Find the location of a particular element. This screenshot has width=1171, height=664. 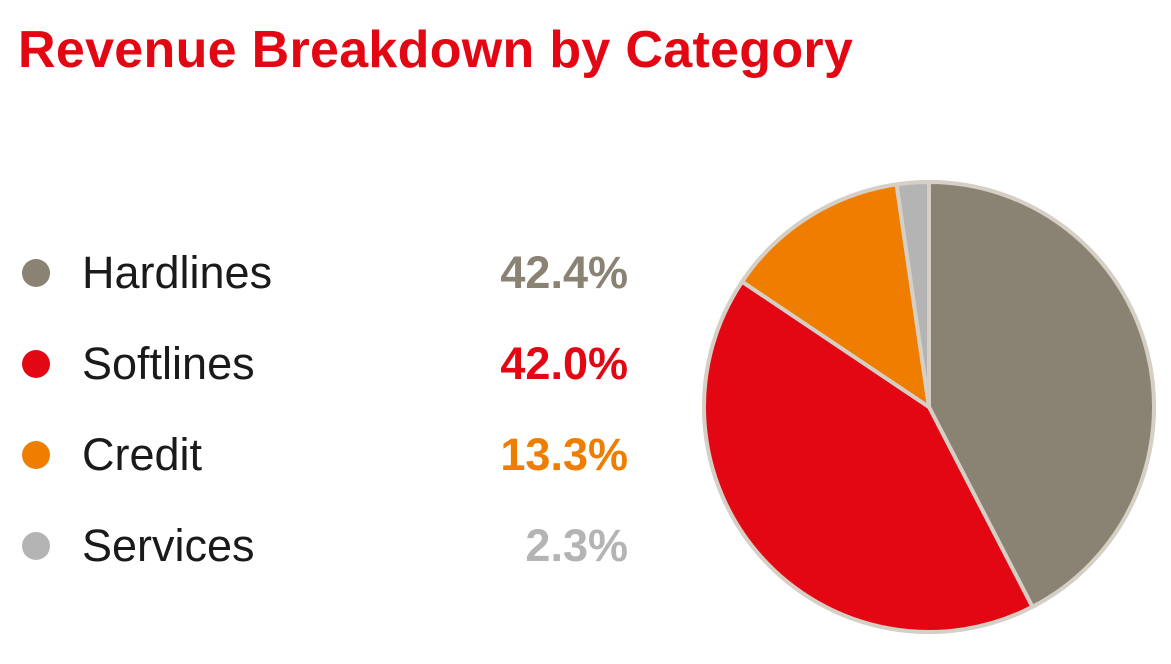

legend-value-services: 2.3% is located at coordinates (576, 545).